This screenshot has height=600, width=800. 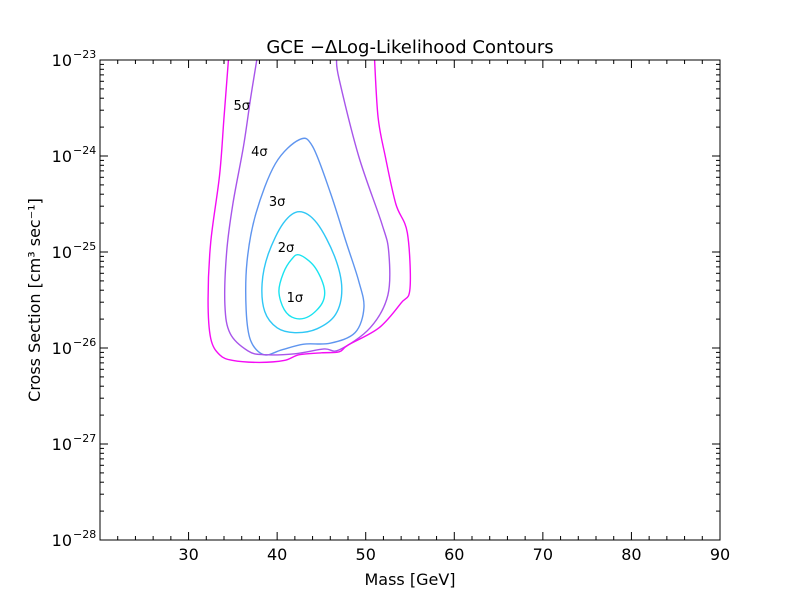 I want to click on x-tick-label: 60, so click(x=454, y=554).